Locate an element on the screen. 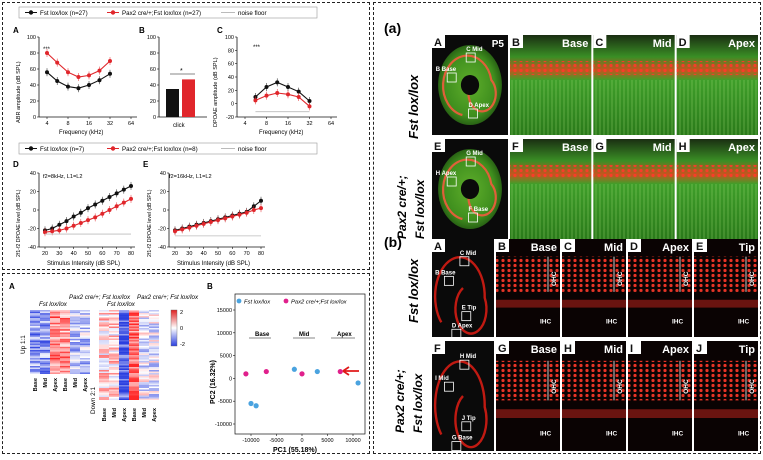  ytick-label: 80 is located at coordinates (231, 51).